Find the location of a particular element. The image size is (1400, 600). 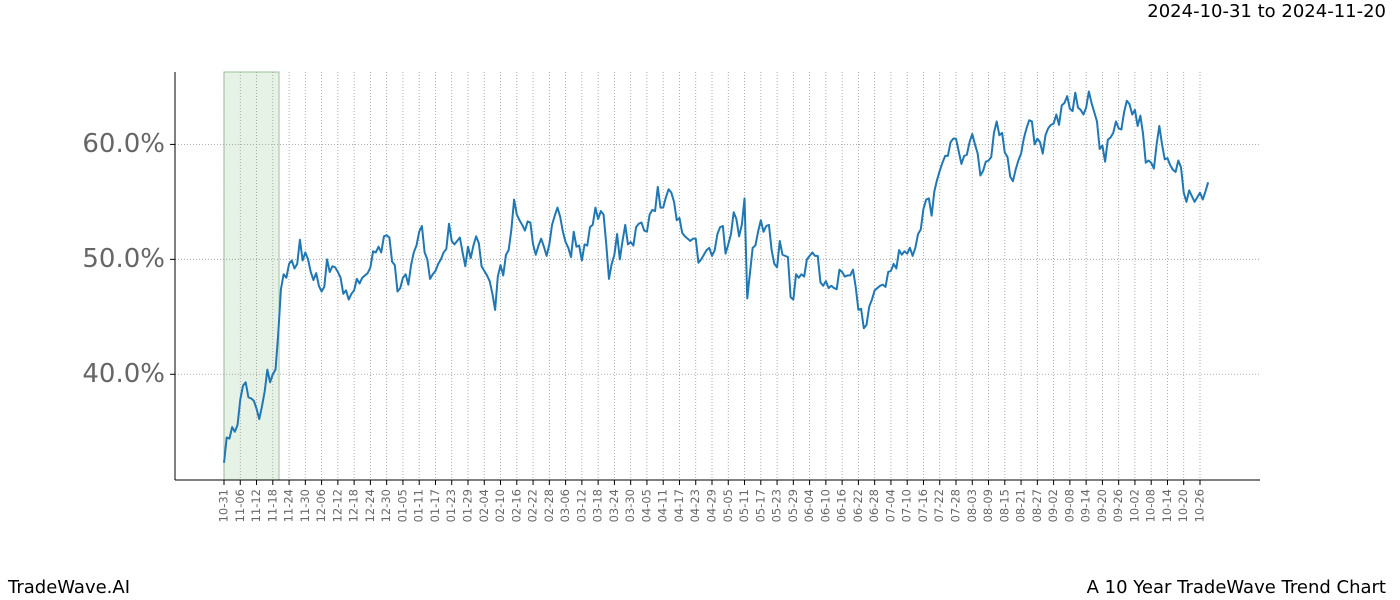

x-tick-label: 11-30 is located at coordinates (305, 505).